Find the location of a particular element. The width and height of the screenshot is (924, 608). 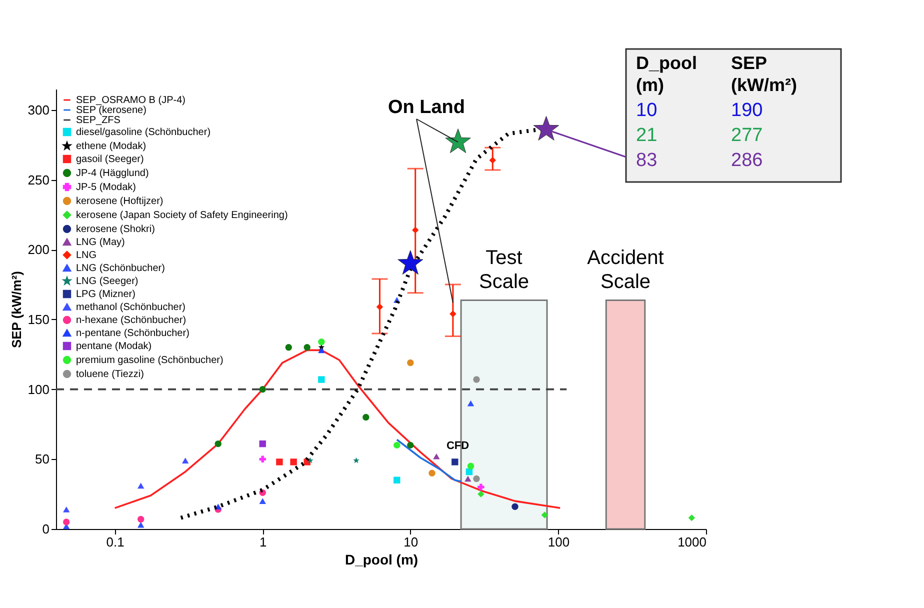

legend-label: gasoil (Seeger) is located at coordinates (110, 159).